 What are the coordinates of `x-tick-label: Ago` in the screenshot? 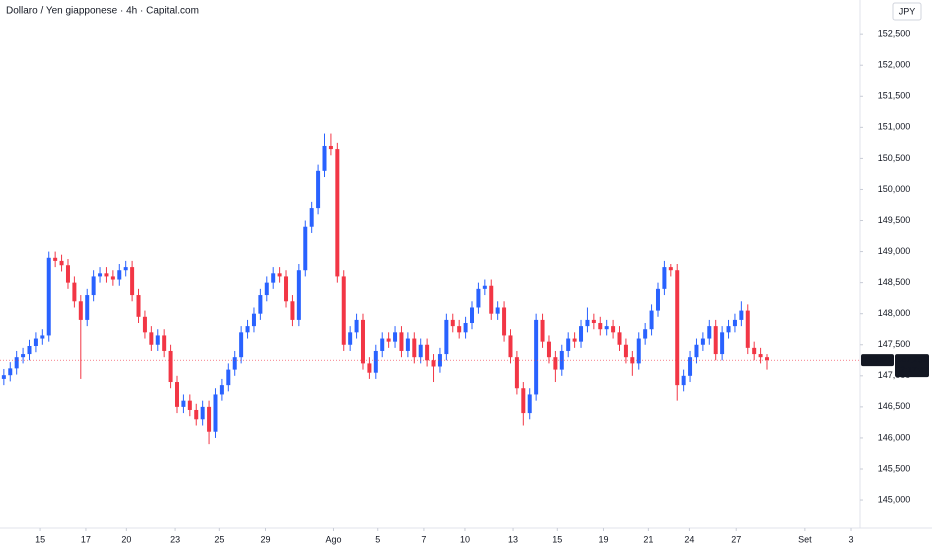 It's located at (333, 539).